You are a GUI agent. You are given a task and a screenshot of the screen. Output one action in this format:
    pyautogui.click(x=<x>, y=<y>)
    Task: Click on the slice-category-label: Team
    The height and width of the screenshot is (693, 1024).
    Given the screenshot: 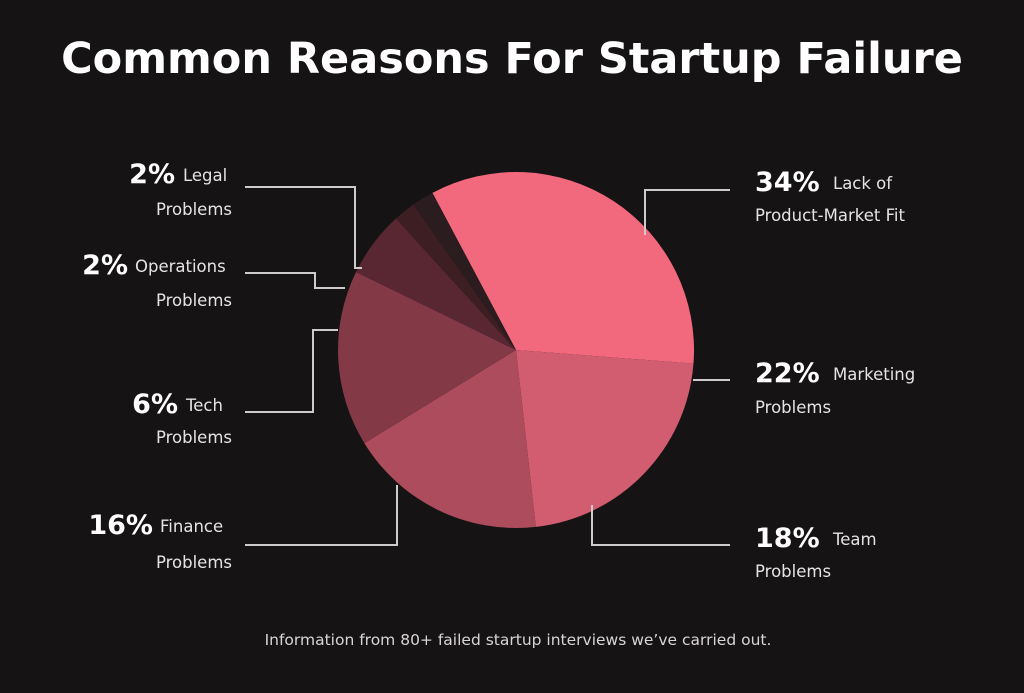 What is the action you would take?
    pyautogui.click(x=854, y=539)
    